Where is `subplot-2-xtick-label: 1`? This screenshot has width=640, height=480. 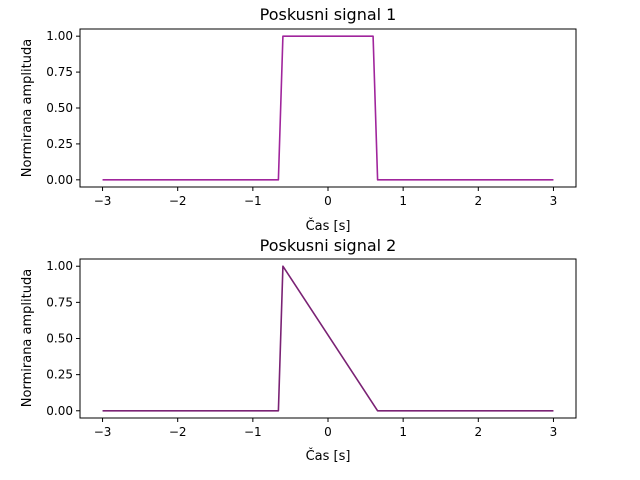 subplot-2-xtick-label: 1 is located at coordinates (403, 432).